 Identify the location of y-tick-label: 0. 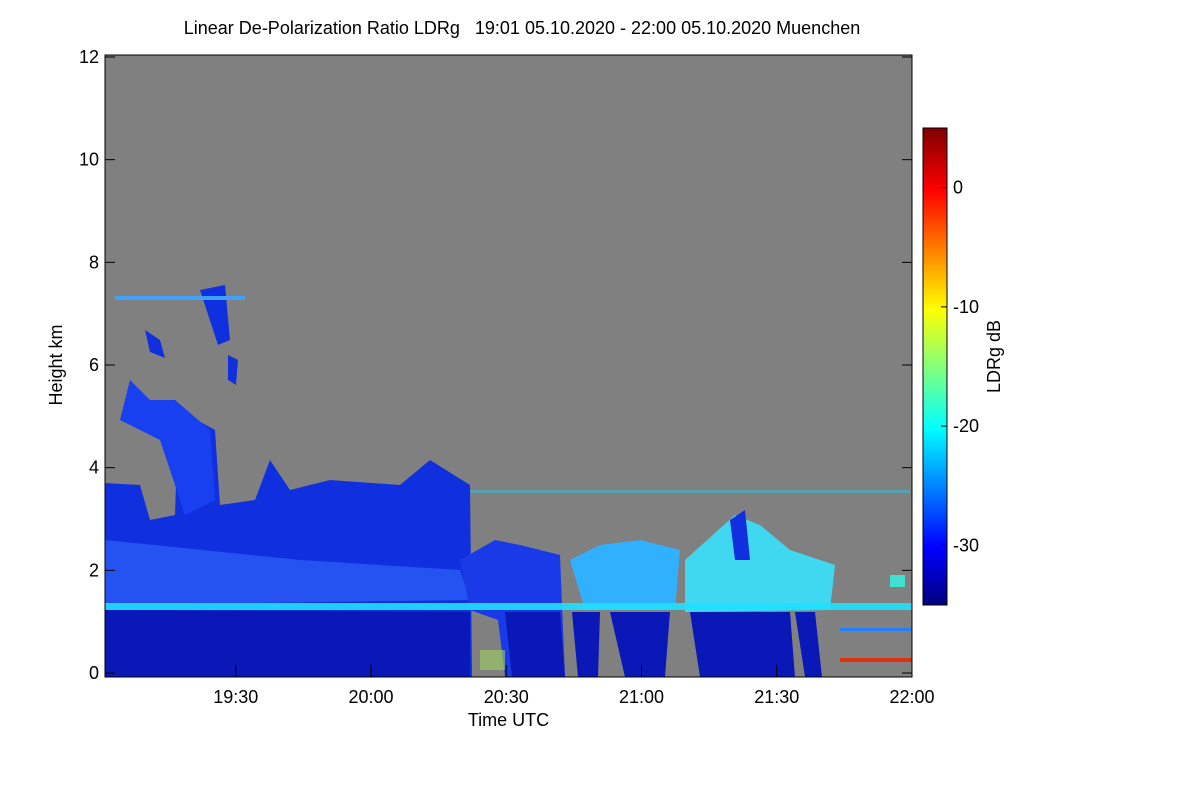
(94, 673).